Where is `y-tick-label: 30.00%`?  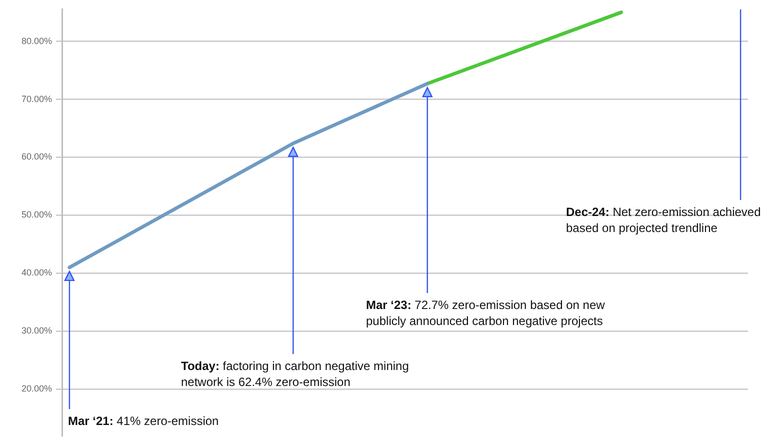
y-tick-label: 30.00% is located at coordinates (36, 331).